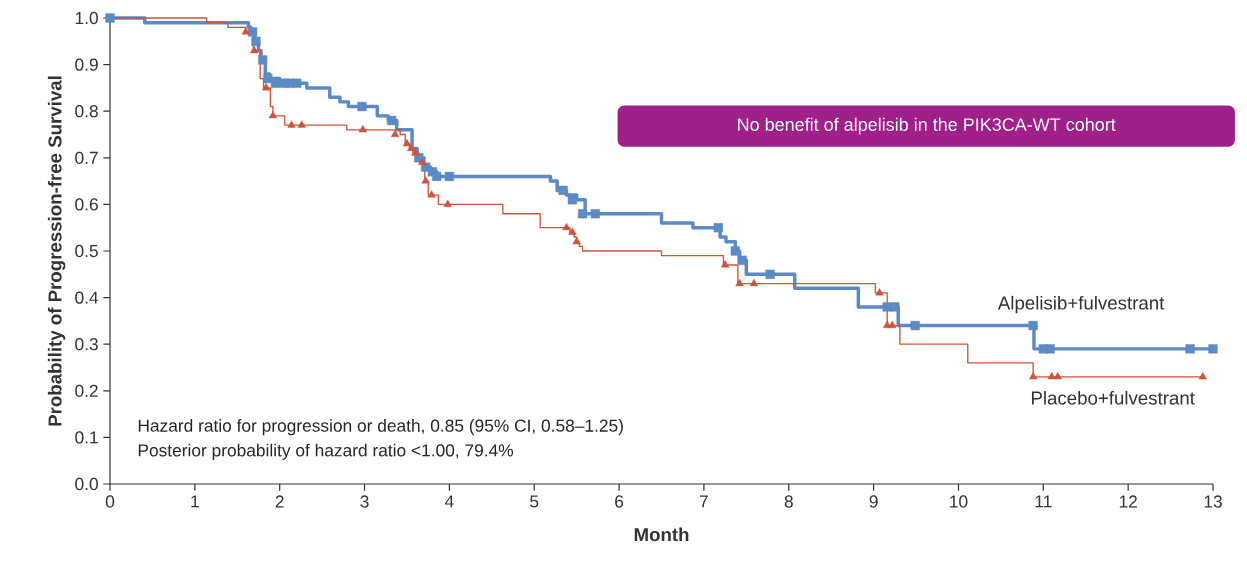 Image resolution: width=1247 pixels, height=561 pixels. What do you see at coordinates (86, 64) in the screenshot?
I see `y-tick-label: 0.9` at bounding box center [86, 64].